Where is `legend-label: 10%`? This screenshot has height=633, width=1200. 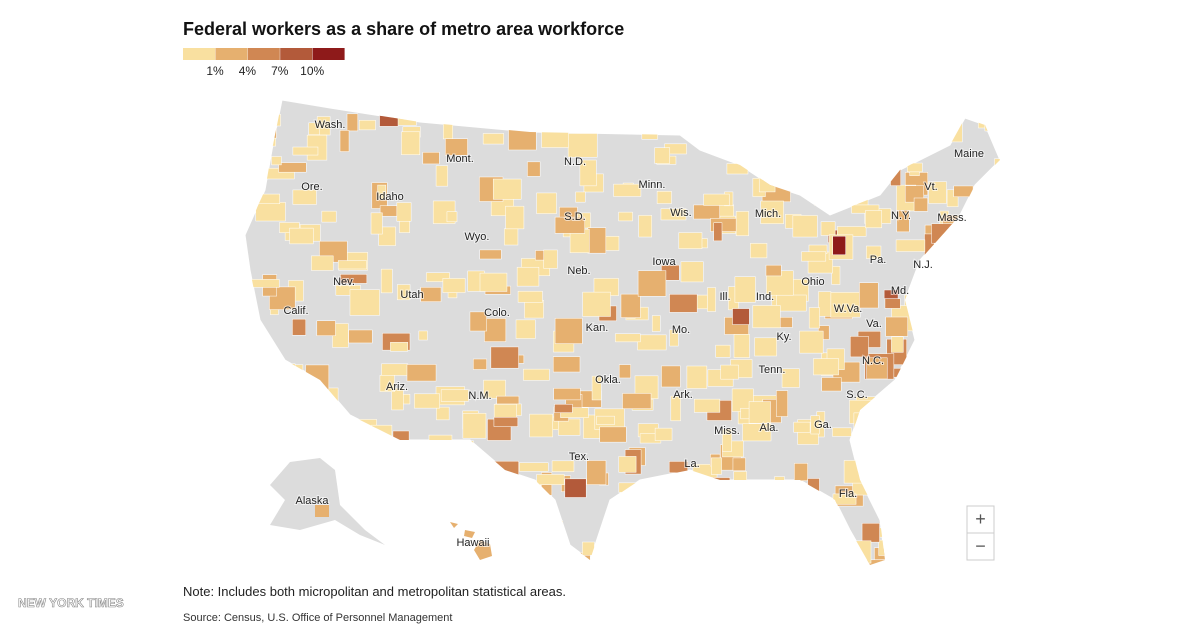 legend-label: 10% is located at coordinates (312, 71).